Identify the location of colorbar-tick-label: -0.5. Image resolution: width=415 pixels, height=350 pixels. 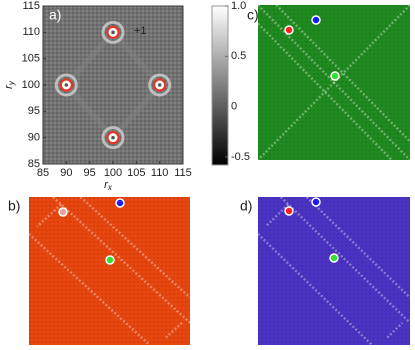
(240, 157).